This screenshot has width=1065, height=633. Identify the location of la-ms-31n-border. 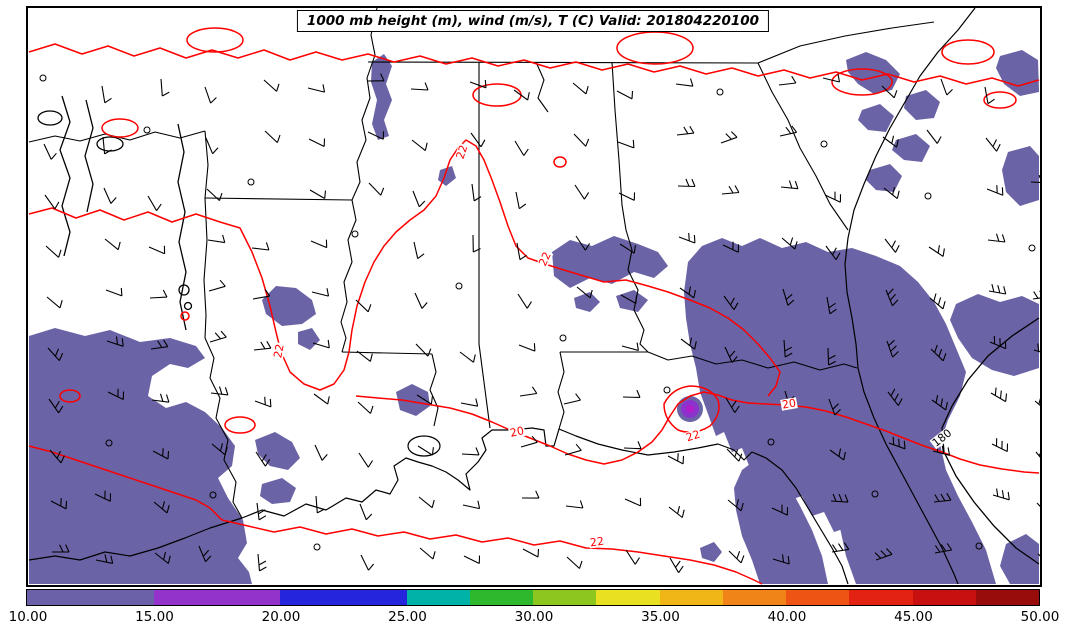
(387, 353).